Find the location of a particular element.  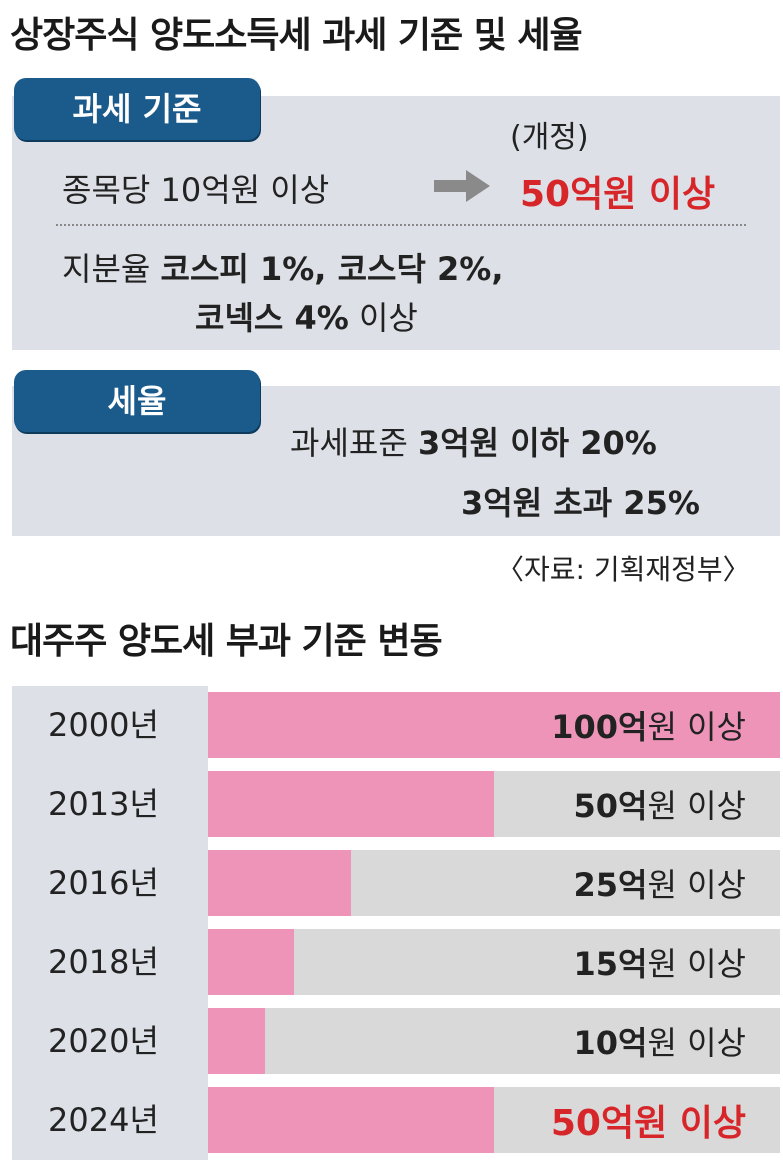

source-note: 〈자료: 기획재정부〉 is located at coordinates (623, 569).